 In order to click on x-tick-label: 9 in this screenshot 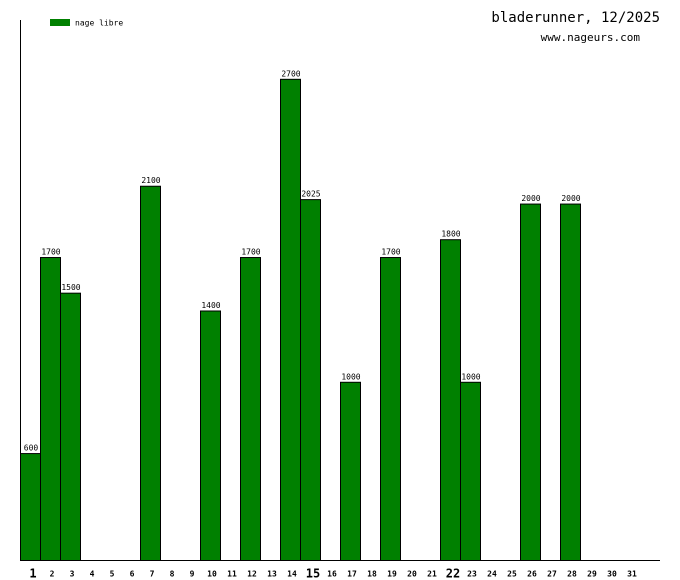, I will do `click(192, 574)`.